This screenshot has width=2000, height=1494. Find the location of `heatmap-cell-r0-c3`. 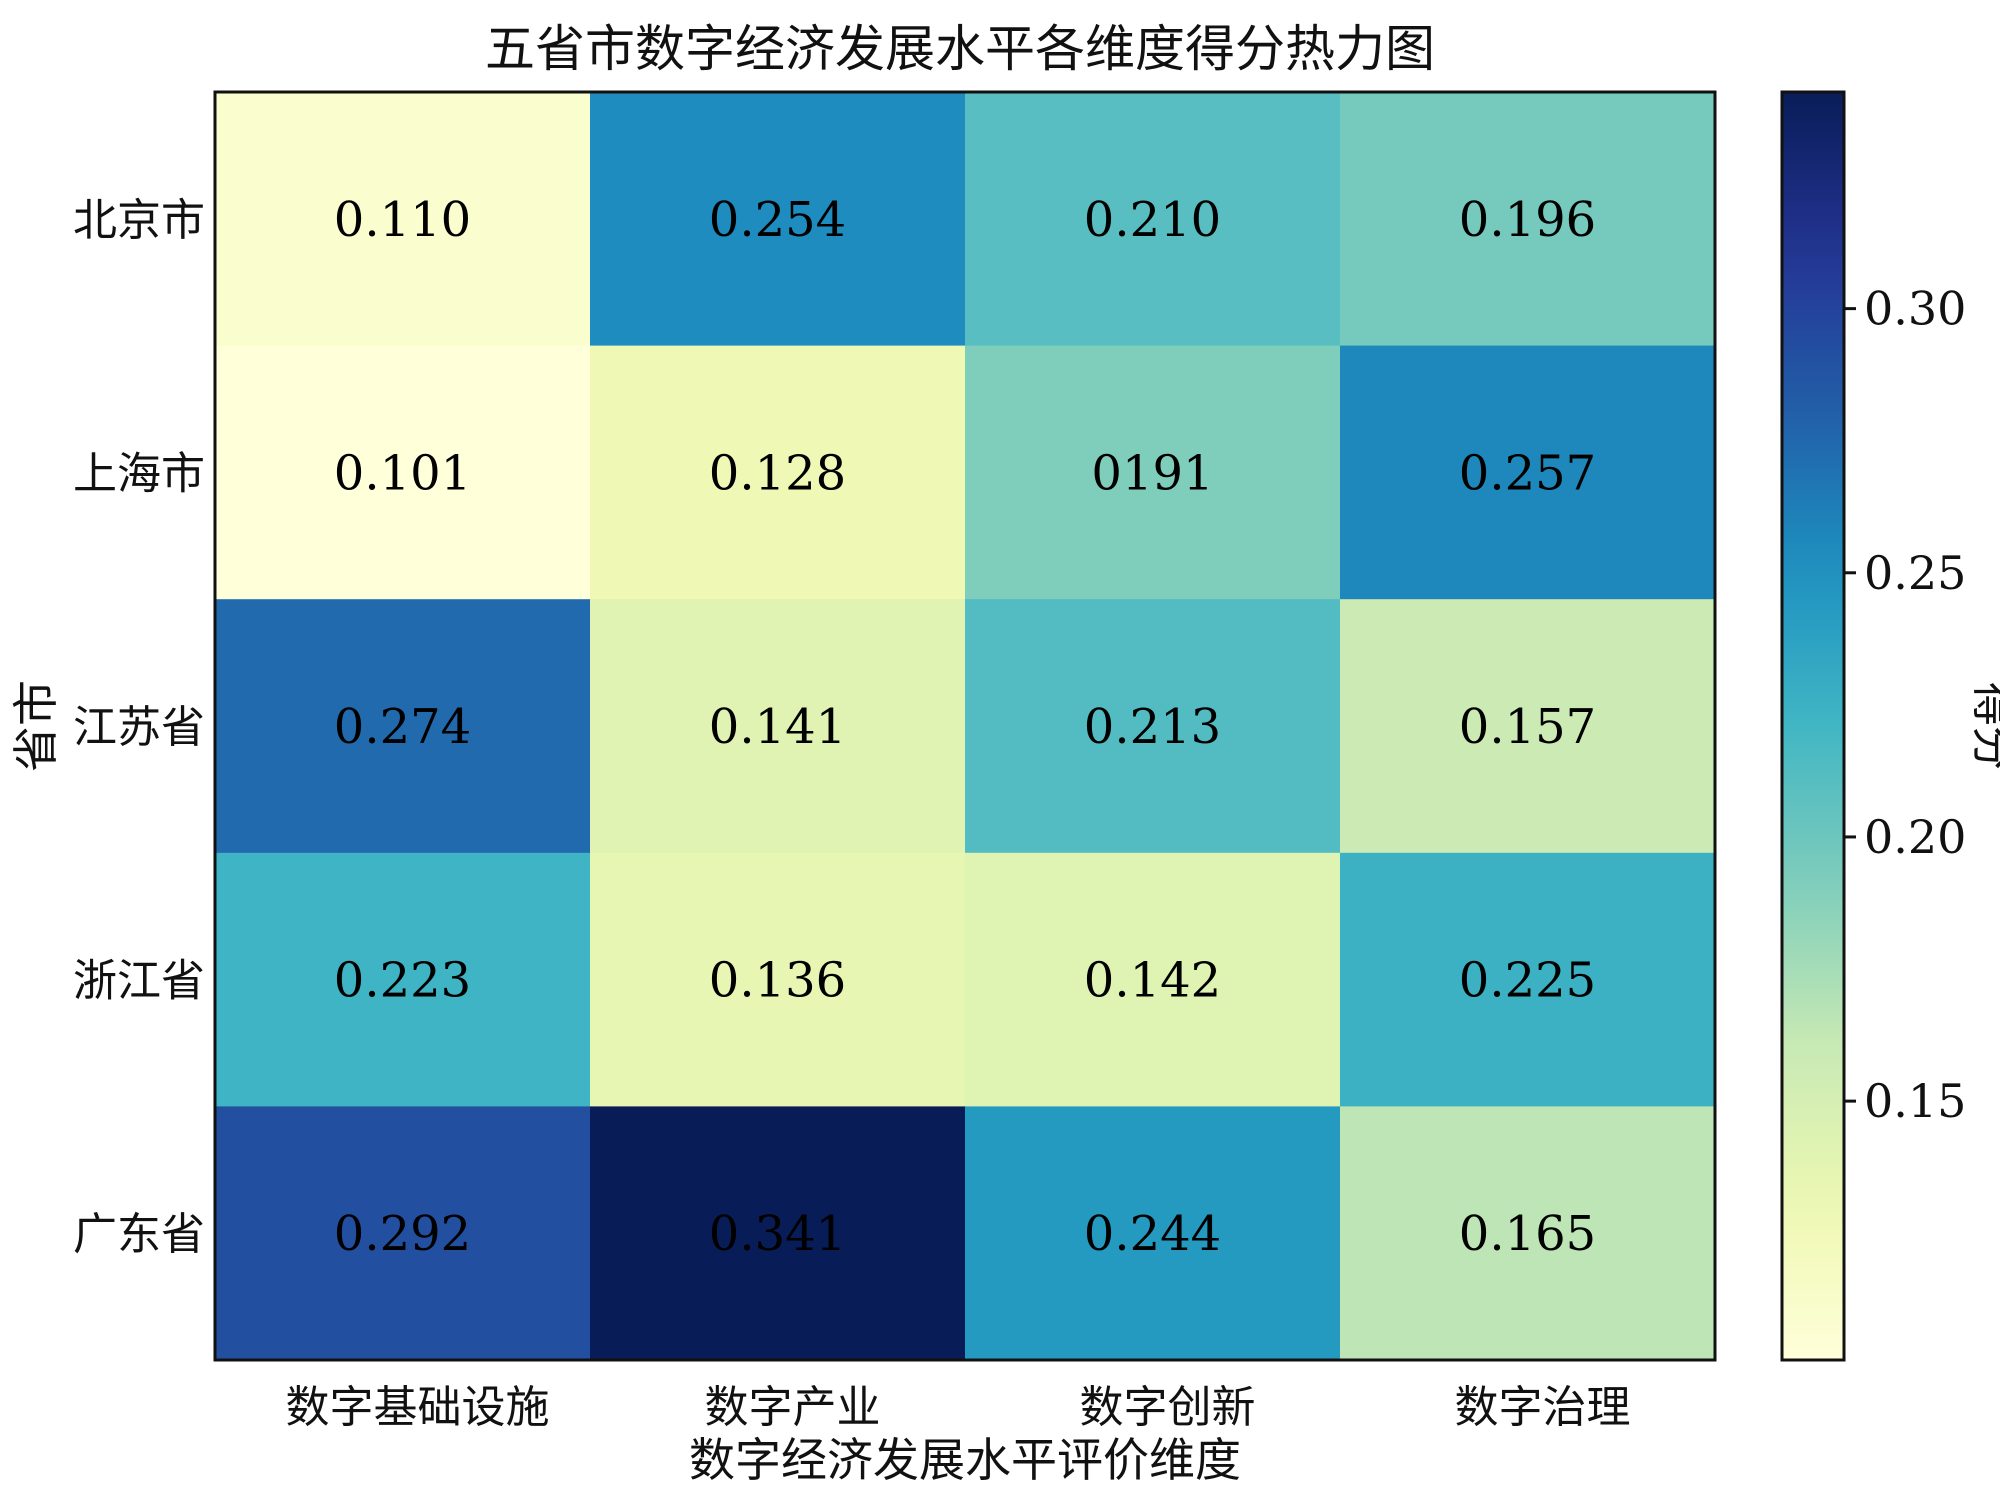

heatmap-cell-r0-c3 is located at coordinates (1528, 219).